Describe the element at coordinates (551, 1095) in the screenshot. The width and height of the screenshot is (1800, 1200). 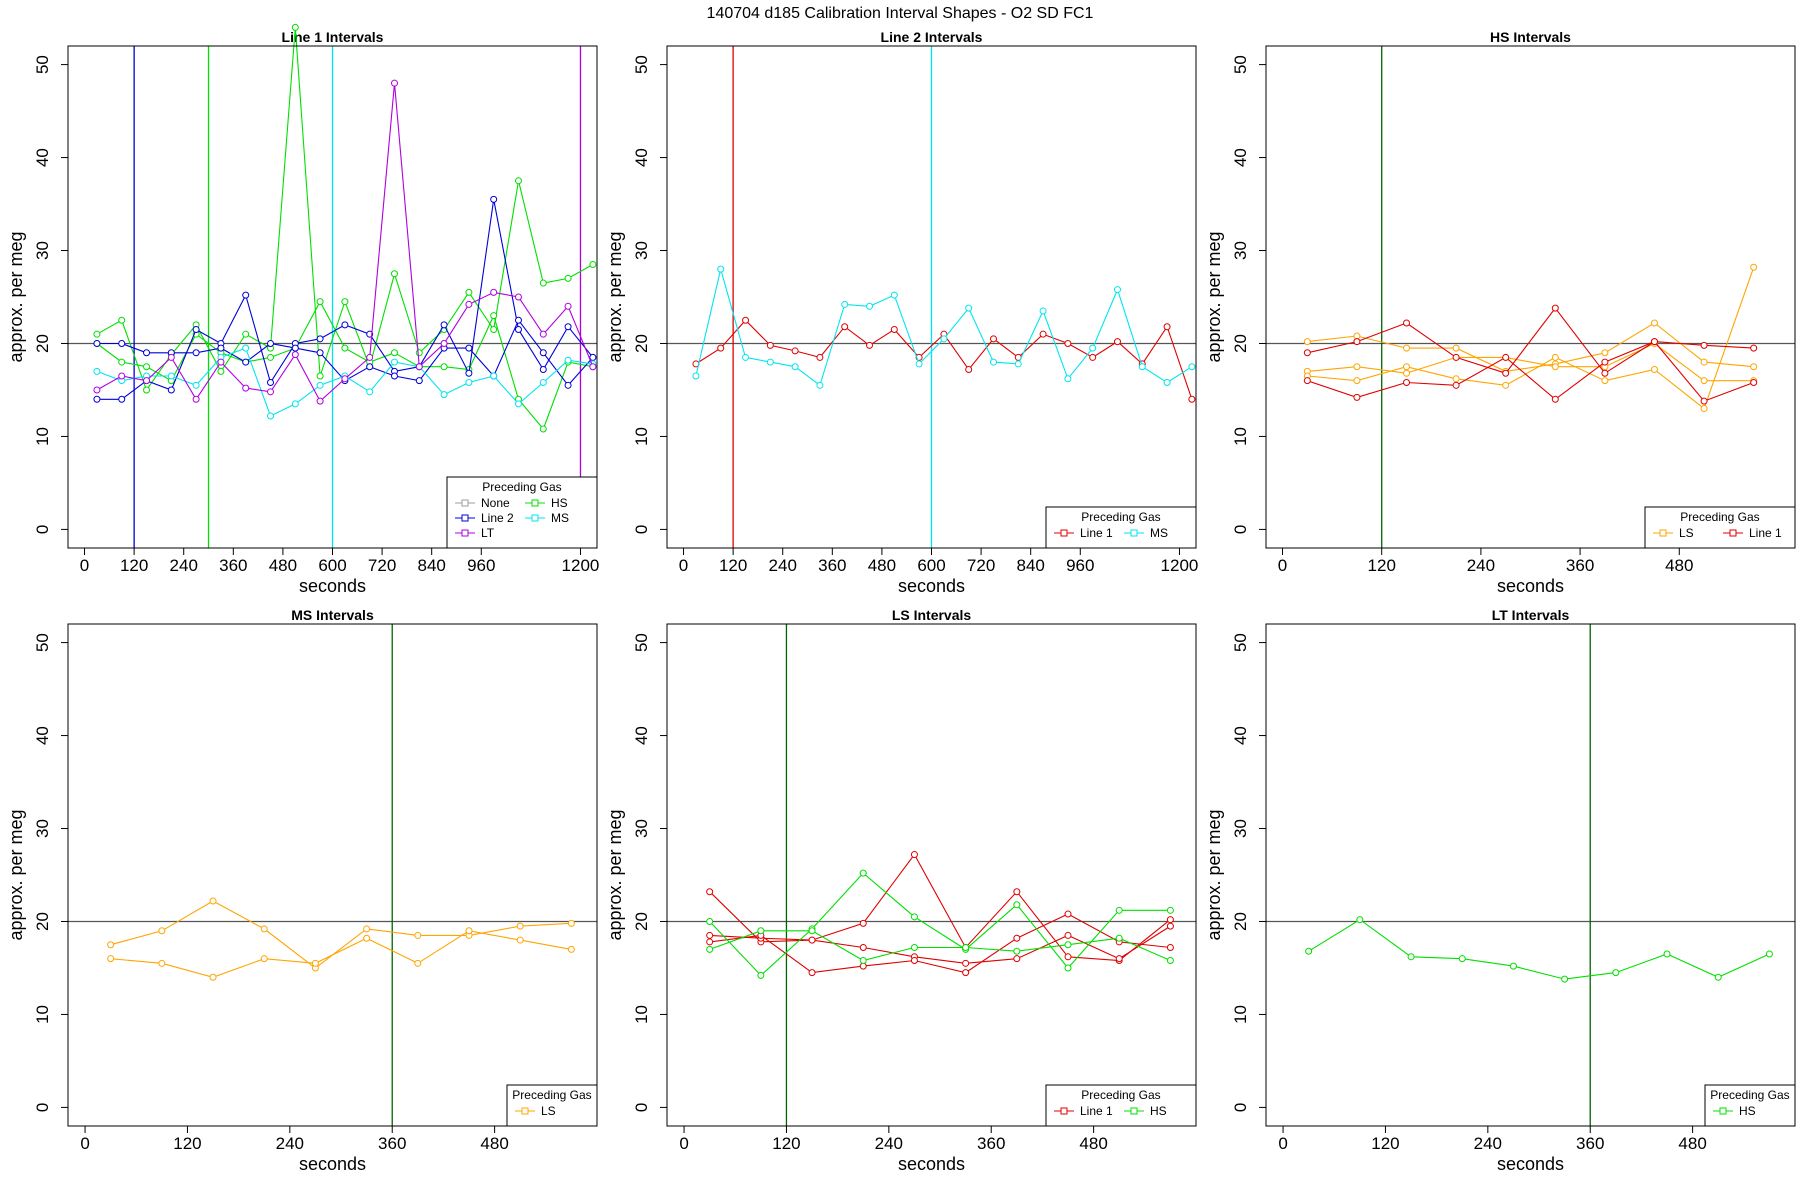
I see `legend-title: Preceding Gas` at that location.